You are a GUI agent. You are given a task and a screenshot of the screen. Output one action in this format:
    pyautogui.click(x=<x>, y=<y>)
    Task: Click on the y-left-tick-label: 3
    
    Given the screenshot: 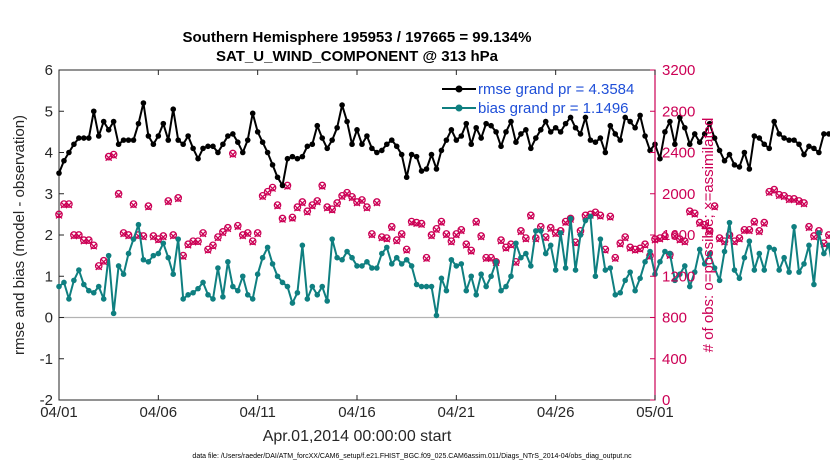 What is the action you would take?
    pyautogui.click(x=49, y=194)
    